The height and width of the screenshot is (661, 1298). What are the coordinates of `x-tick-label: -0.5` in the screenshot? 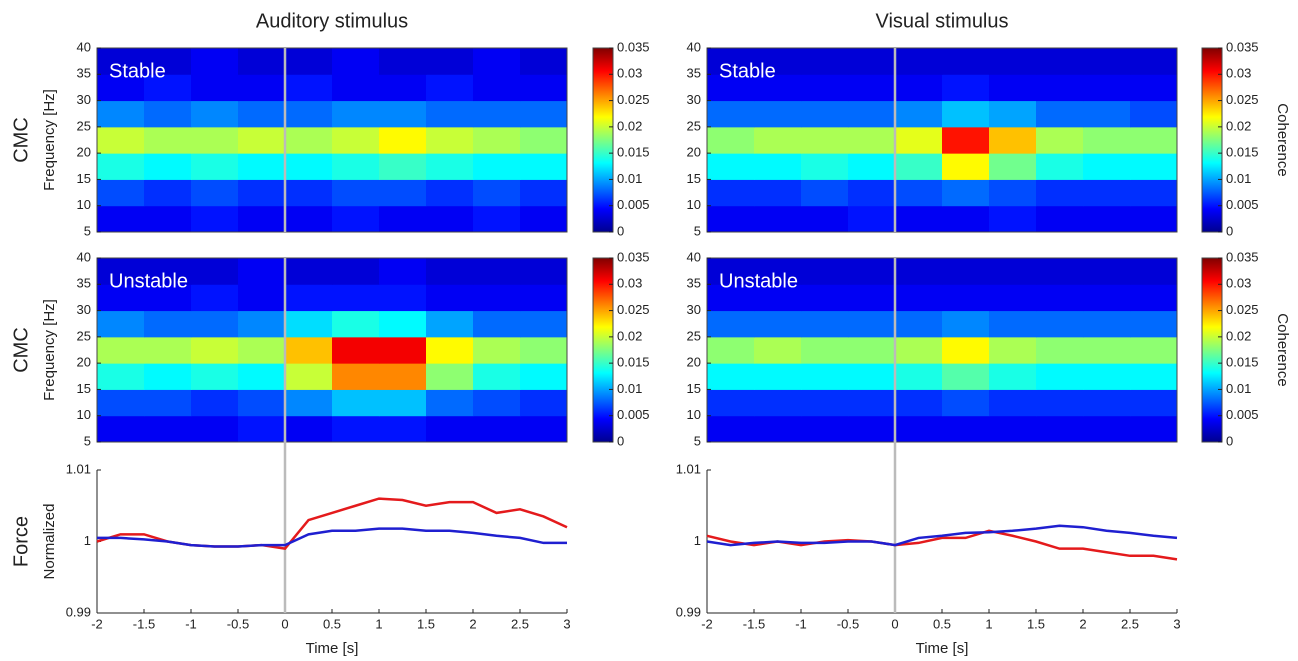 It's located at (848, 623).